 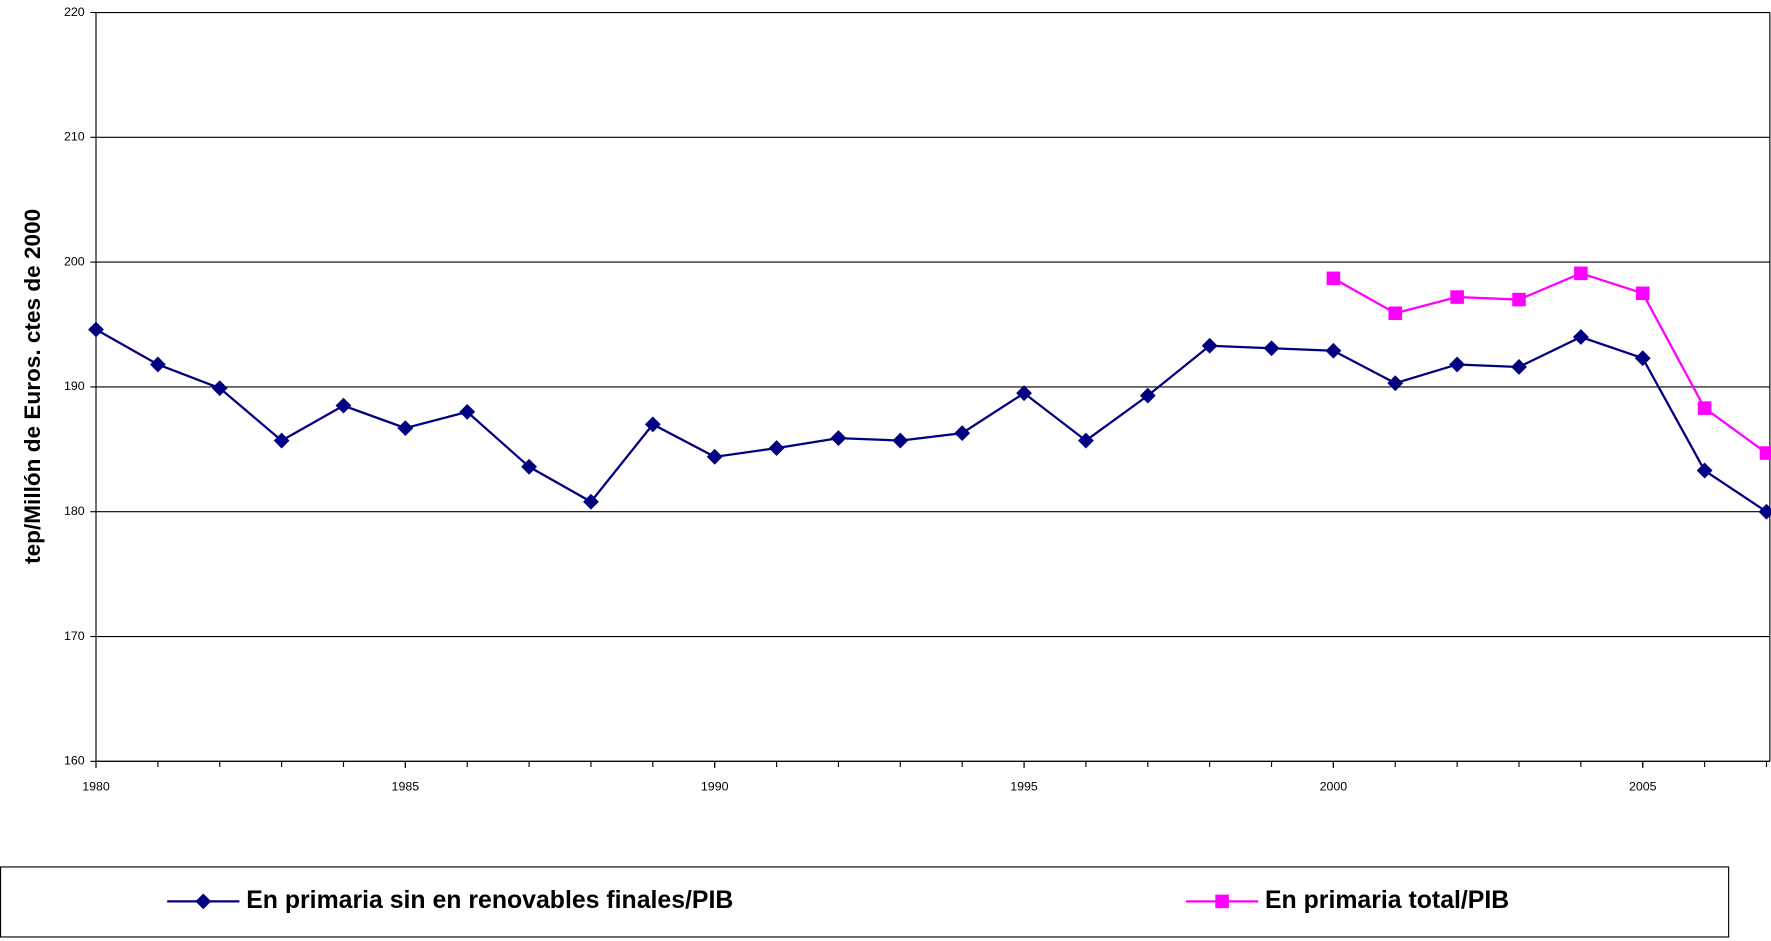 I want to click on x-tick-label: 2000, so click(x=1334, y=787).